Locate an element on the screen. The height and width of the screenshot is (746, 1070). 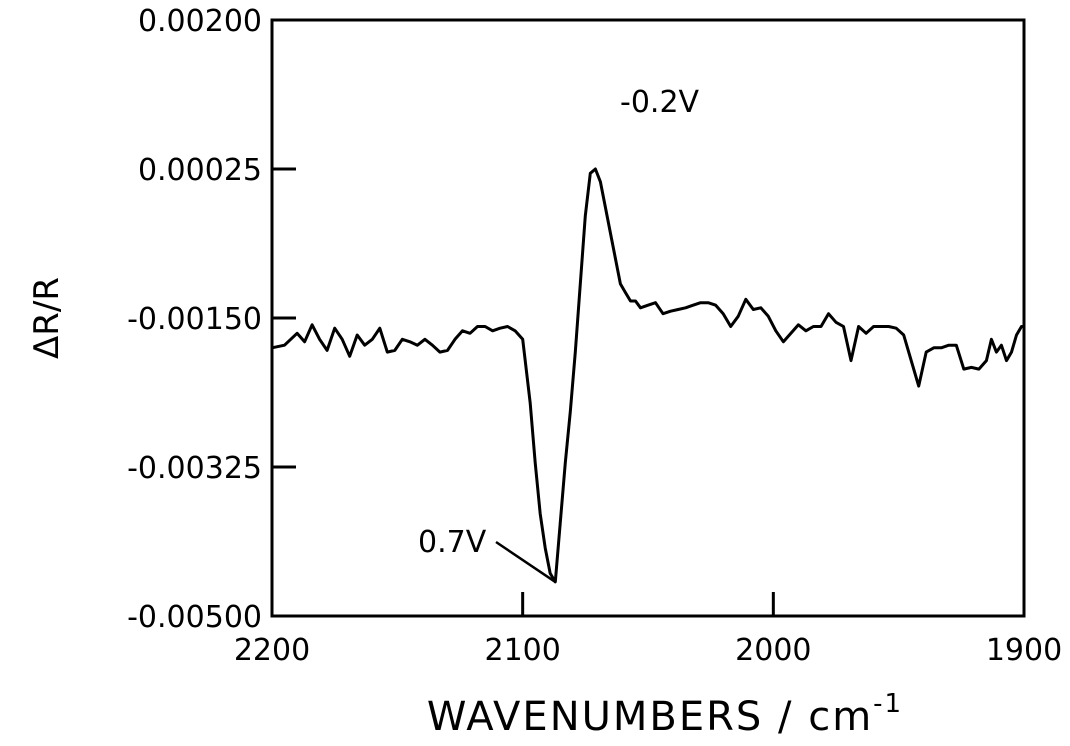
x-tick-label: 1900 is located at coordinates (1024, 650).